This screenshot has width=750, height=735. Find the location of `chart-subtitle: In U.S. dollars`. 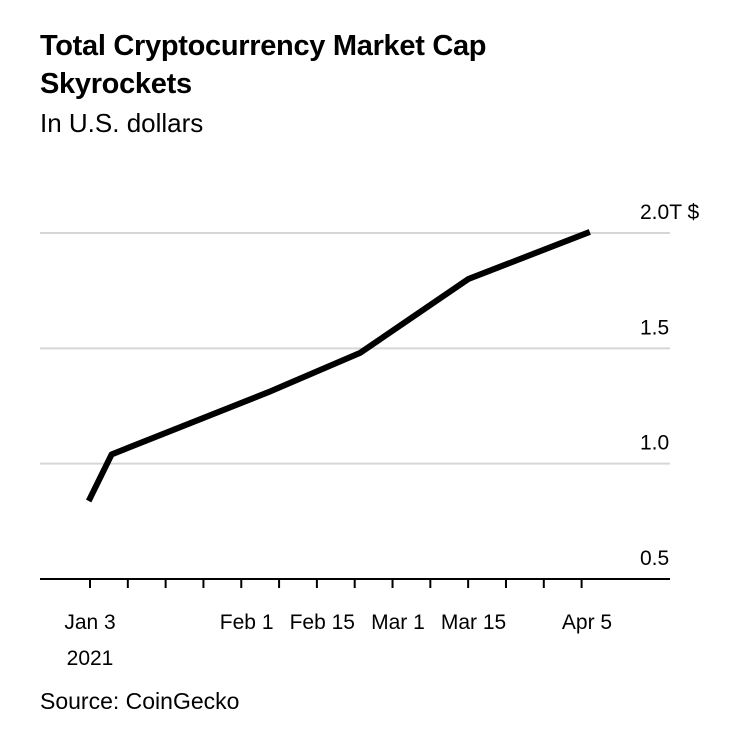

chart-subtitle: In U.S. dollars is located at coordinates (122, 123).